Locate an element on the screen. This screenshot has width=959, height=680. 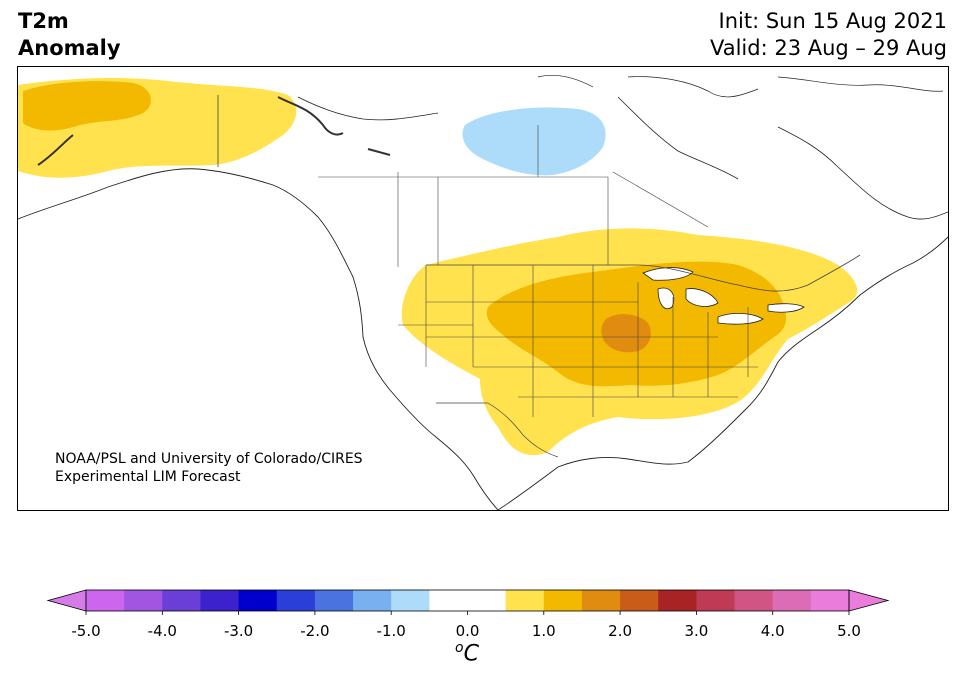
colorbar-units: oC is located at coordinates (467, 653).